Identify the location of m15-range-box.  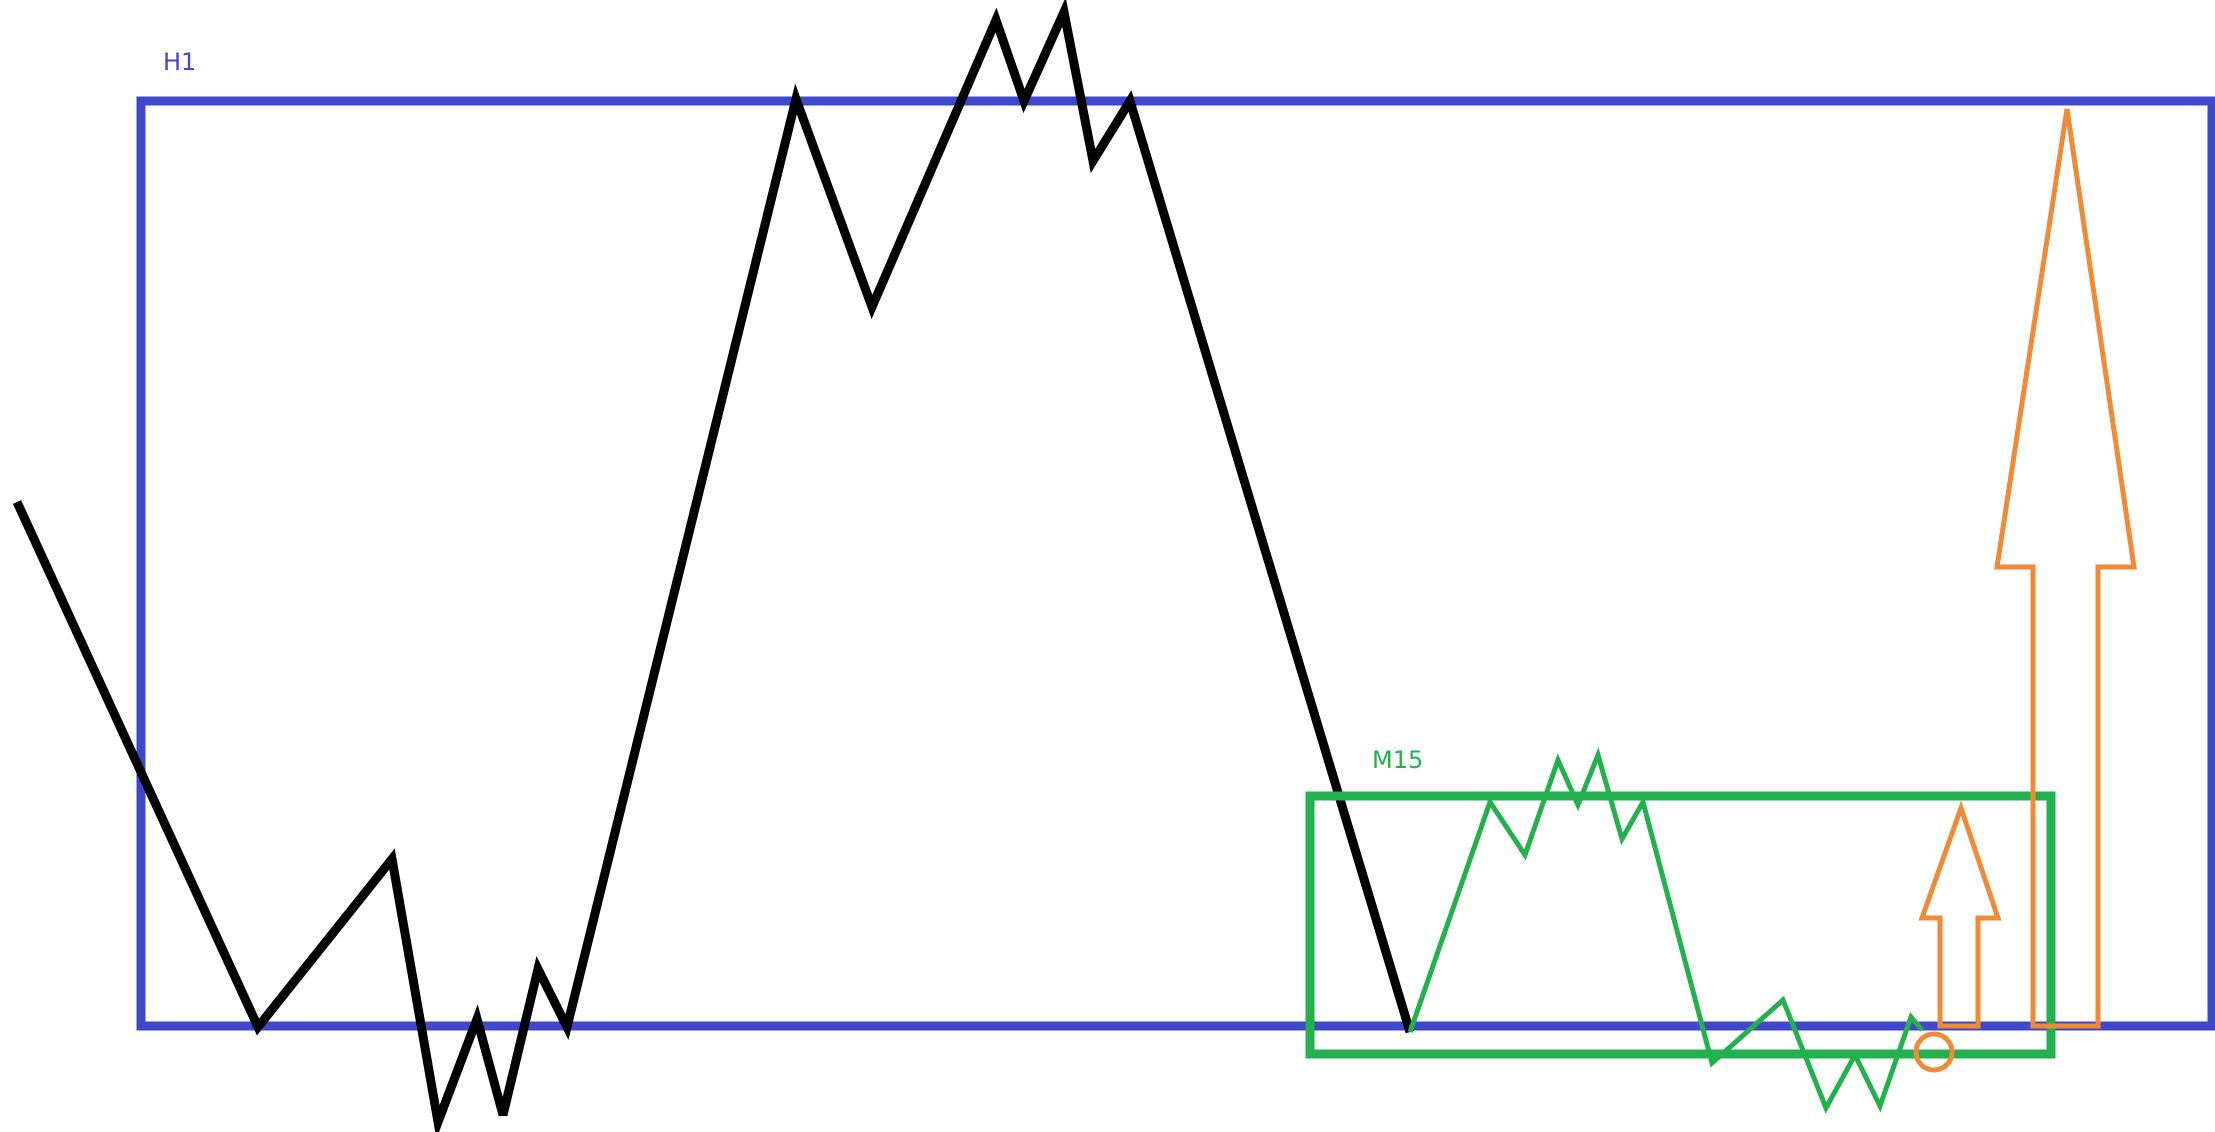
(1680, 925).